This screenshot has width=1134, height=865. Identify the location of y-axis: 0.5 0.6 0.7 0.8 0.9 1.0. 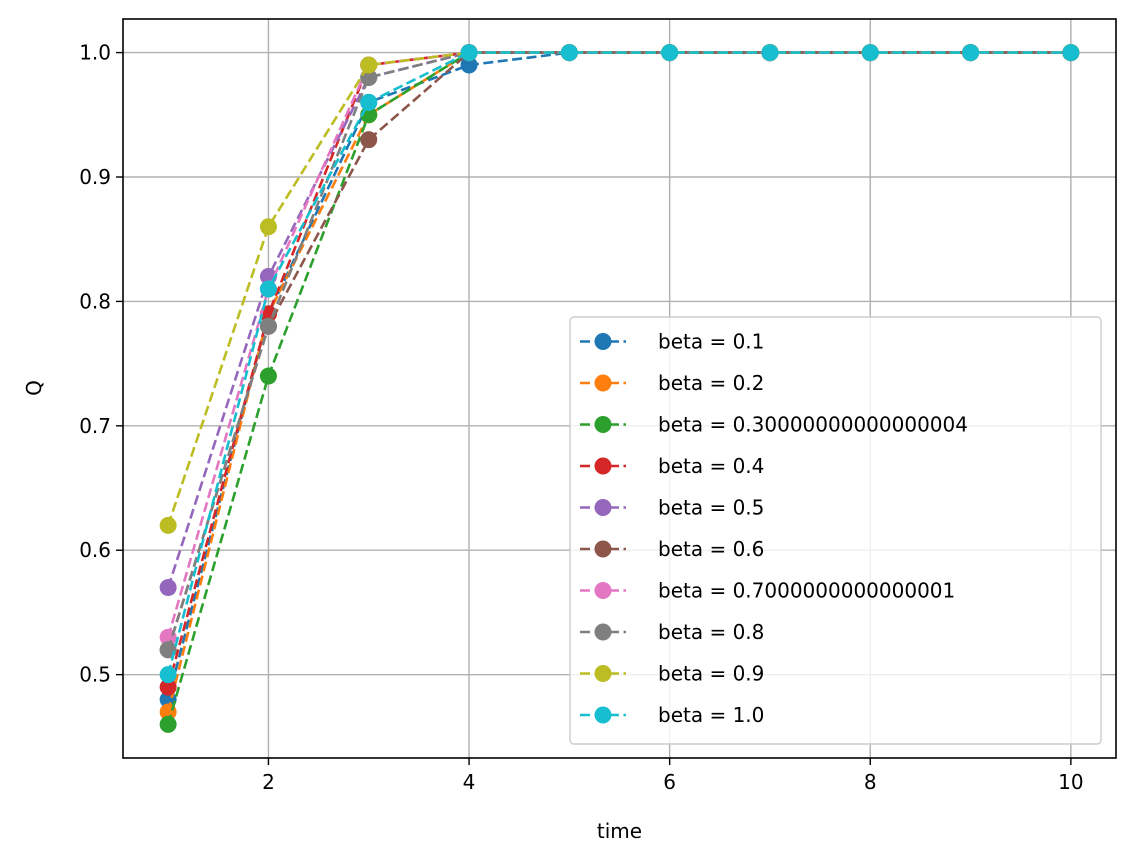
(101, 364).